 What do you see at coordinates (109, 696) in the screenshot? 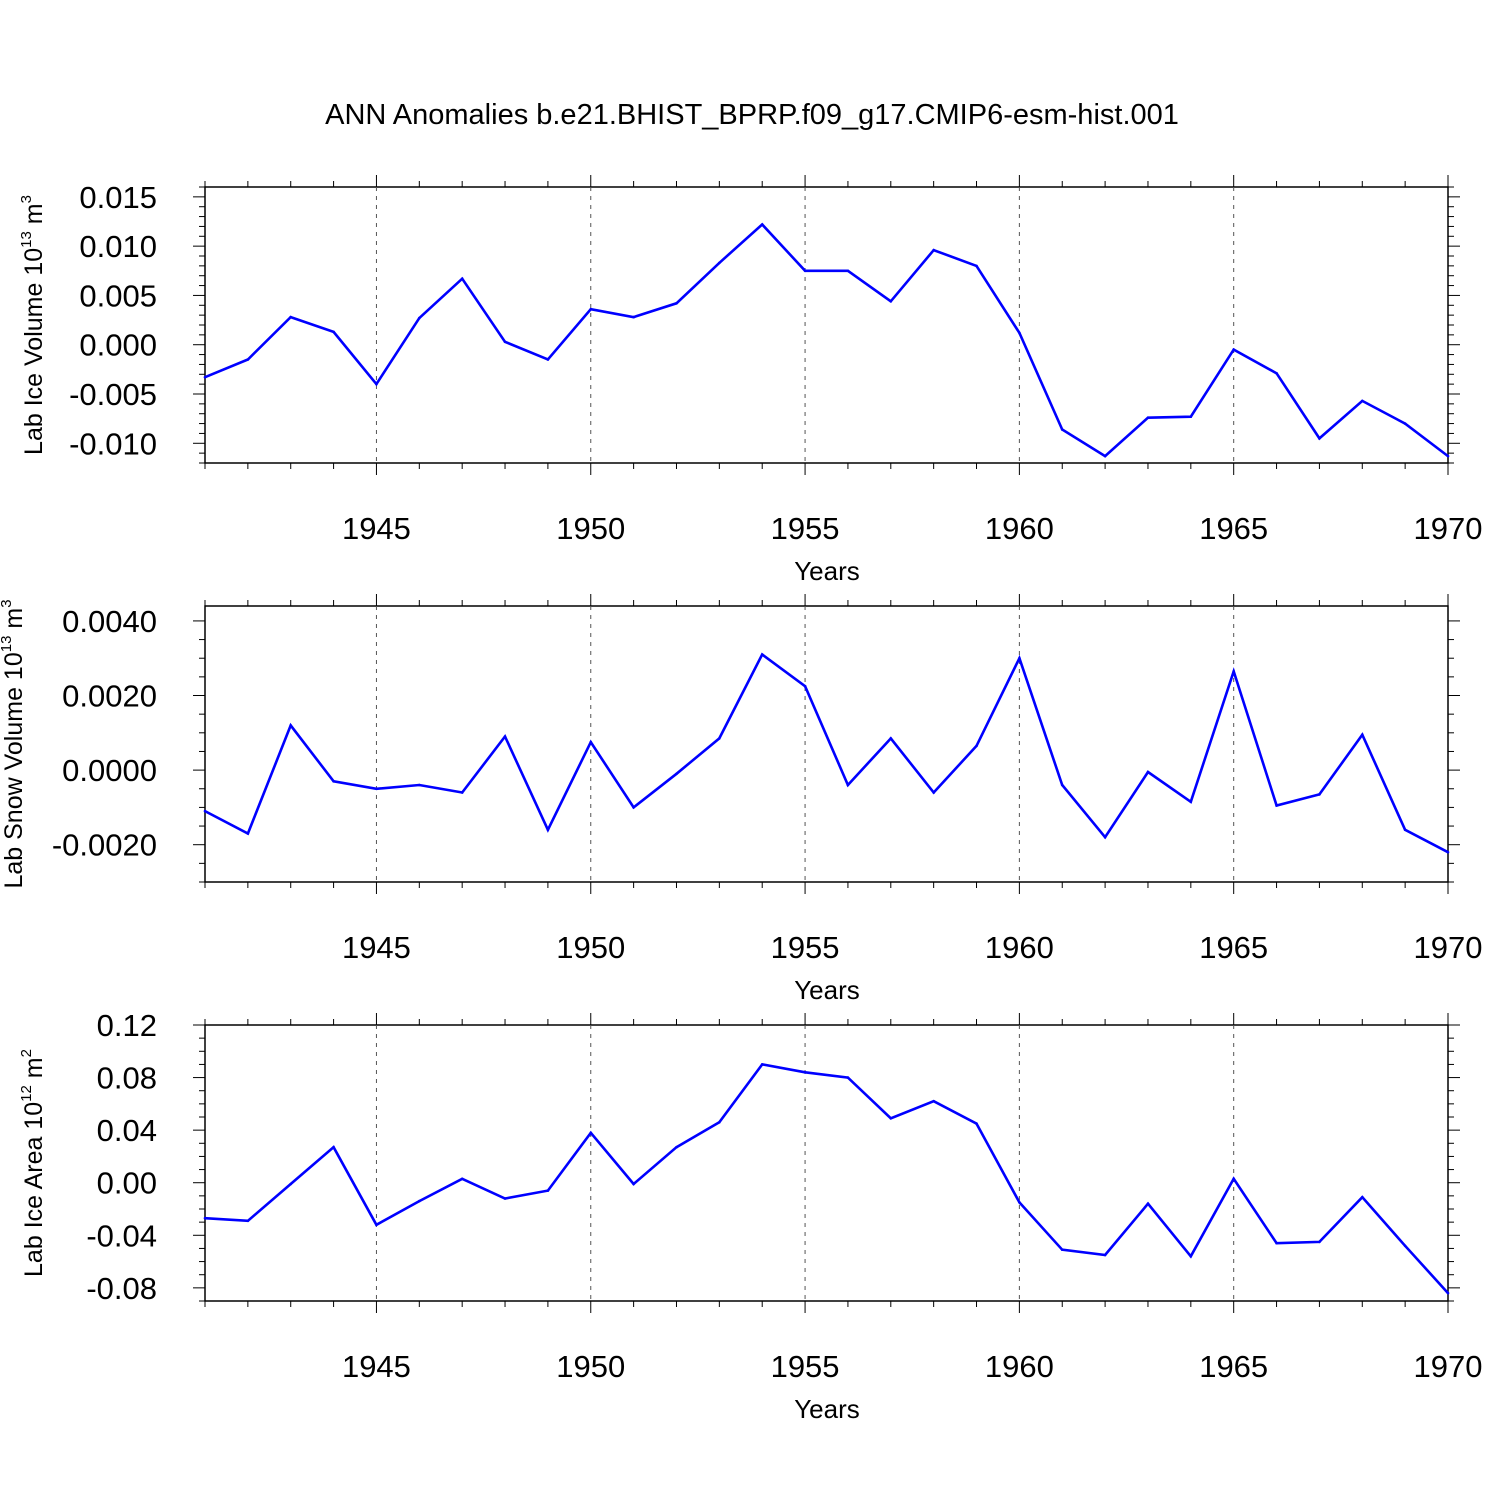
I see `y-tick-label: 0.0020` at bounding box center [109, 696].